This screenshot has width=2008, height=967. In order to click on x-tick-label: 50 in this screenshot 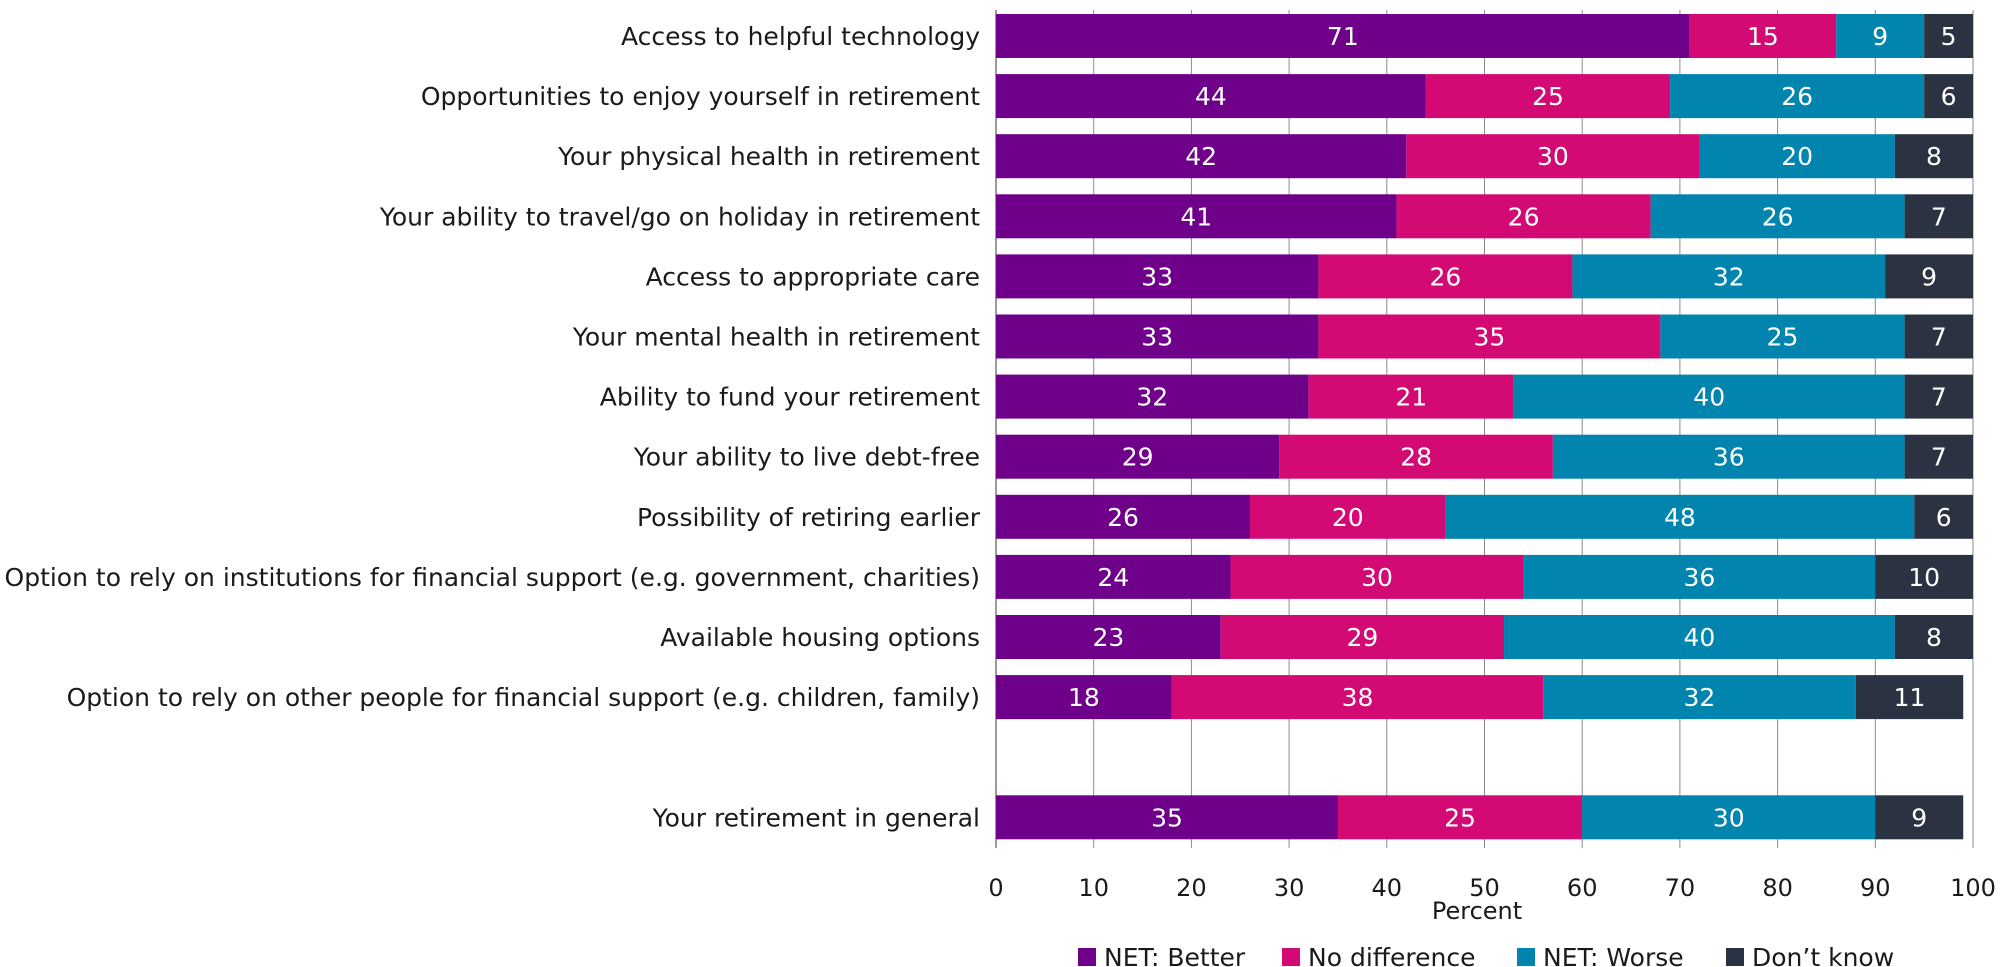, I will do `click(1484, 888)`.